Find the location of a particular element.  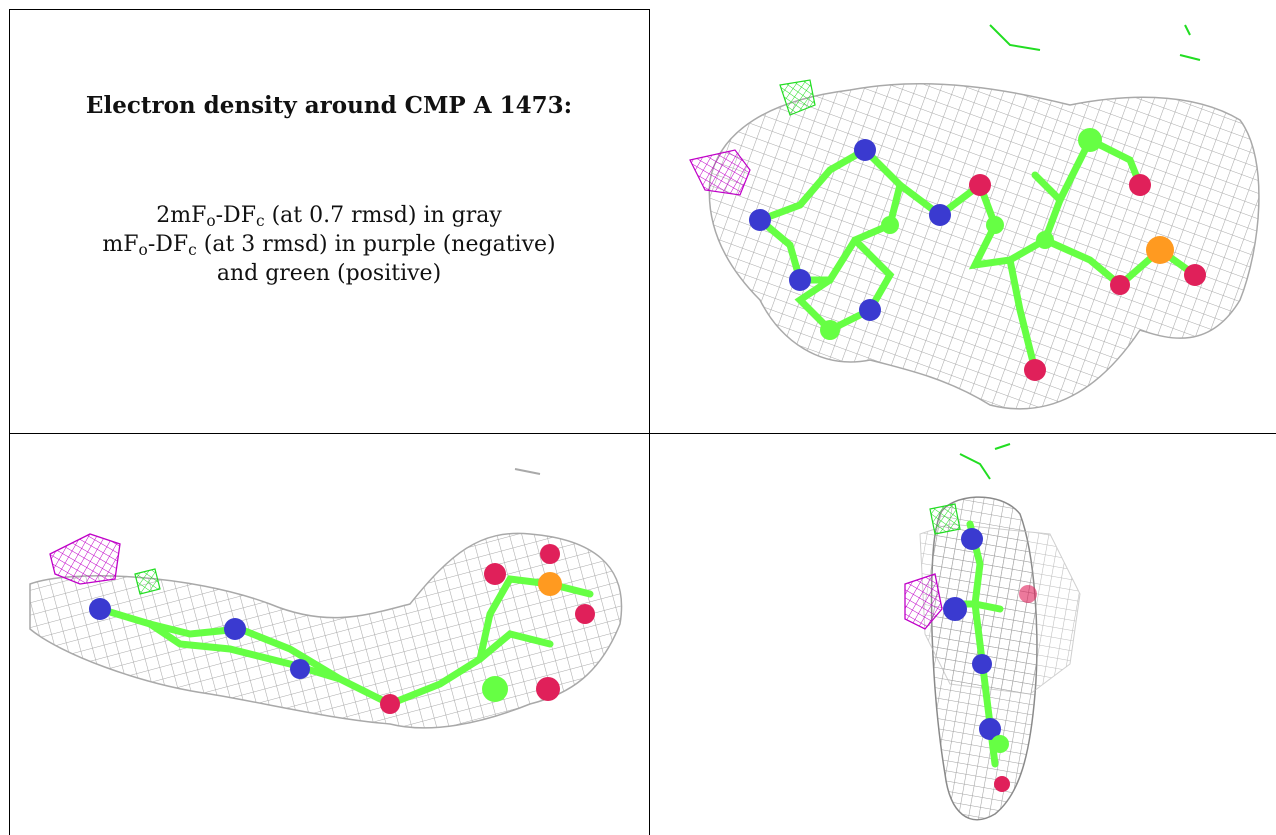

caption-line-2: mFo-DFc (at 3 rmsd) in purple (negative) is located at coordinates (329, 245).